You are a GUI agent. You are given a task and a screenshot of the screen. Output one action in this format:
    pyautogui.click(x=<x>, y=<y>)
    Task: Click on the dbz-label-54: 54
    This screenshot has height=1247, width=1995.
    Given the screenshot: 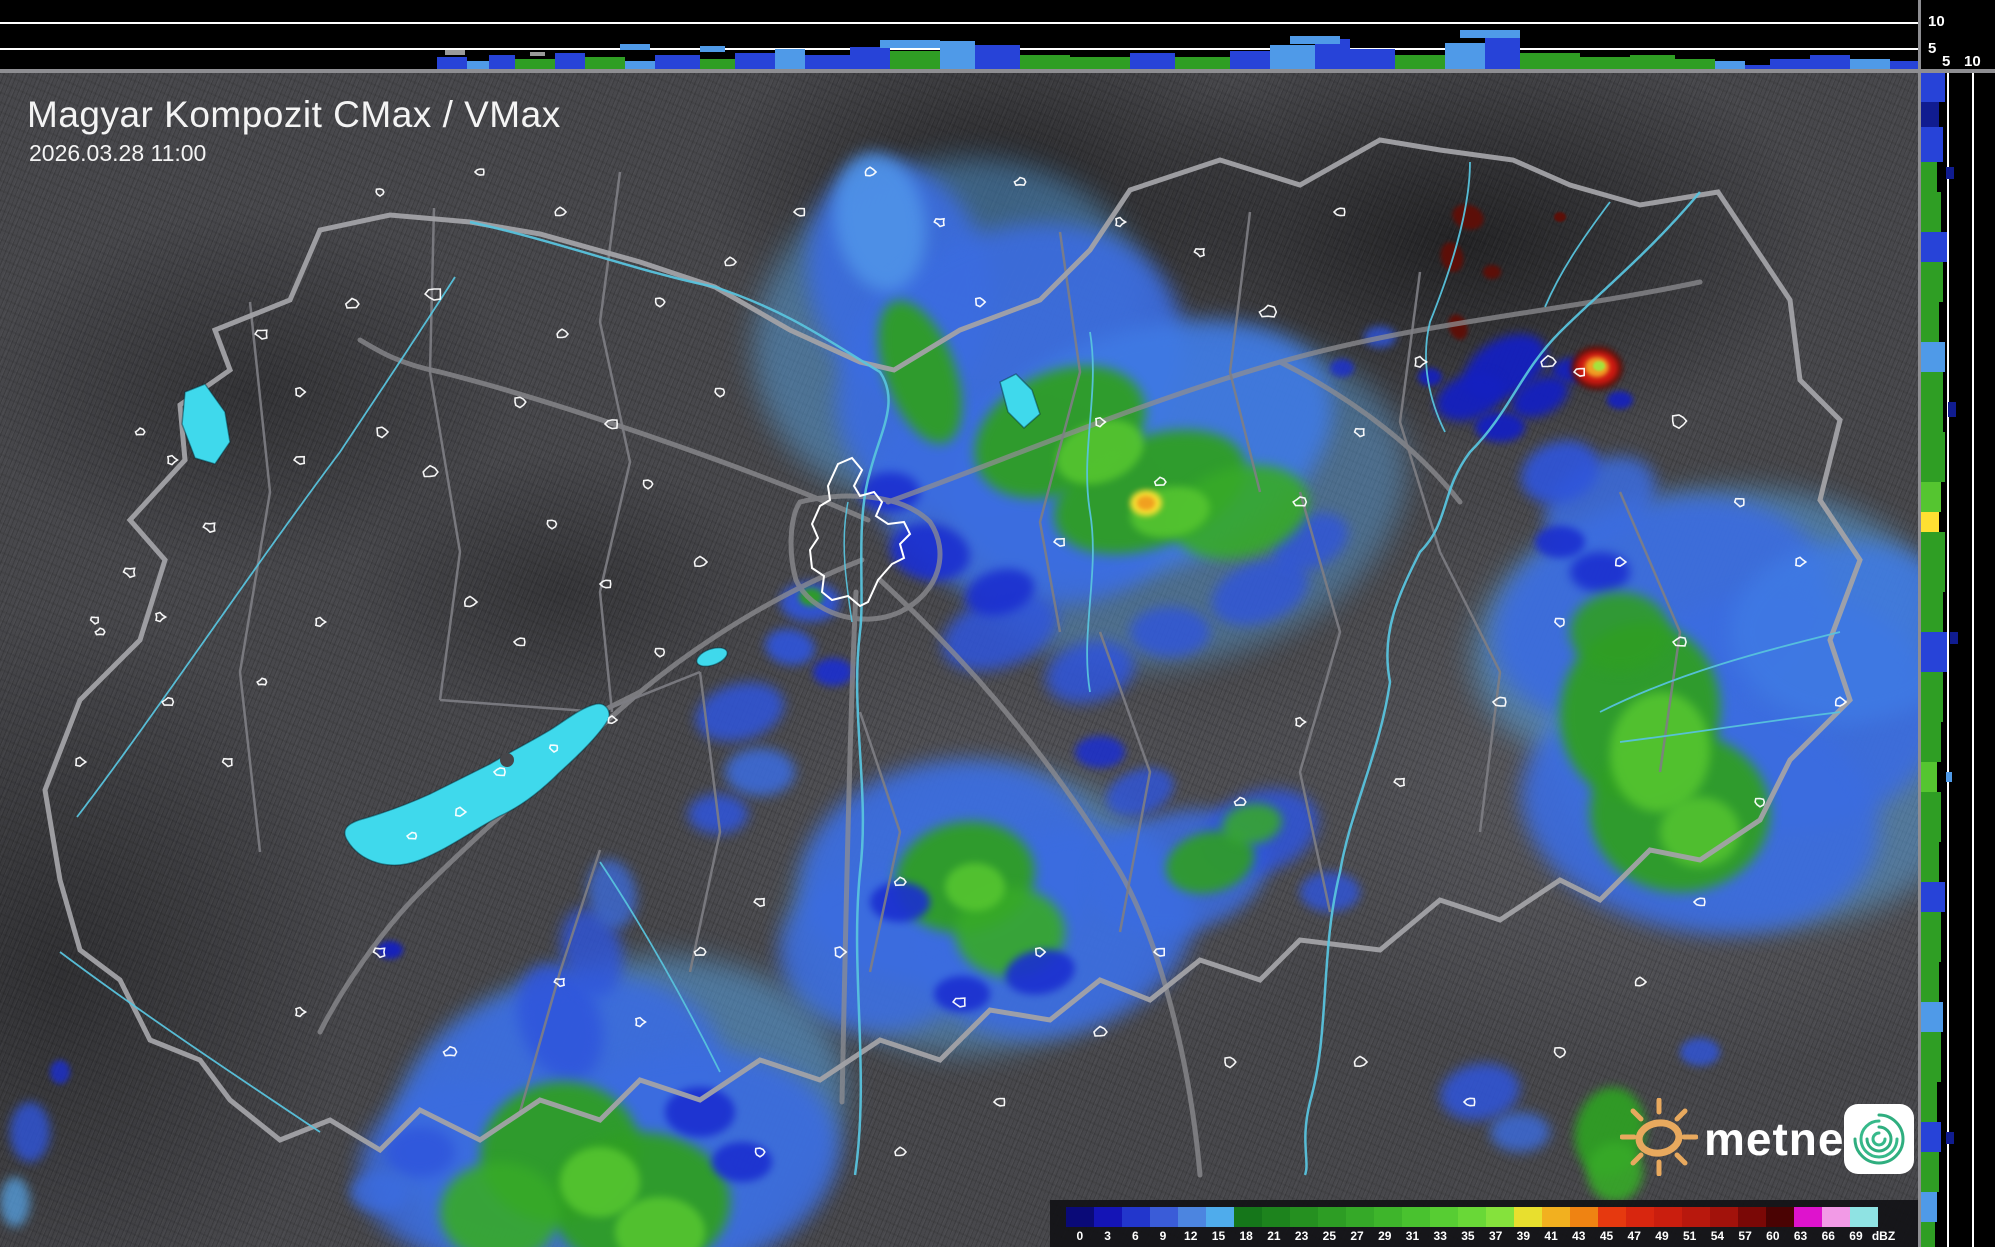 What is the action you would take?
    pyautogui.click(x=1717, y=1236)
    